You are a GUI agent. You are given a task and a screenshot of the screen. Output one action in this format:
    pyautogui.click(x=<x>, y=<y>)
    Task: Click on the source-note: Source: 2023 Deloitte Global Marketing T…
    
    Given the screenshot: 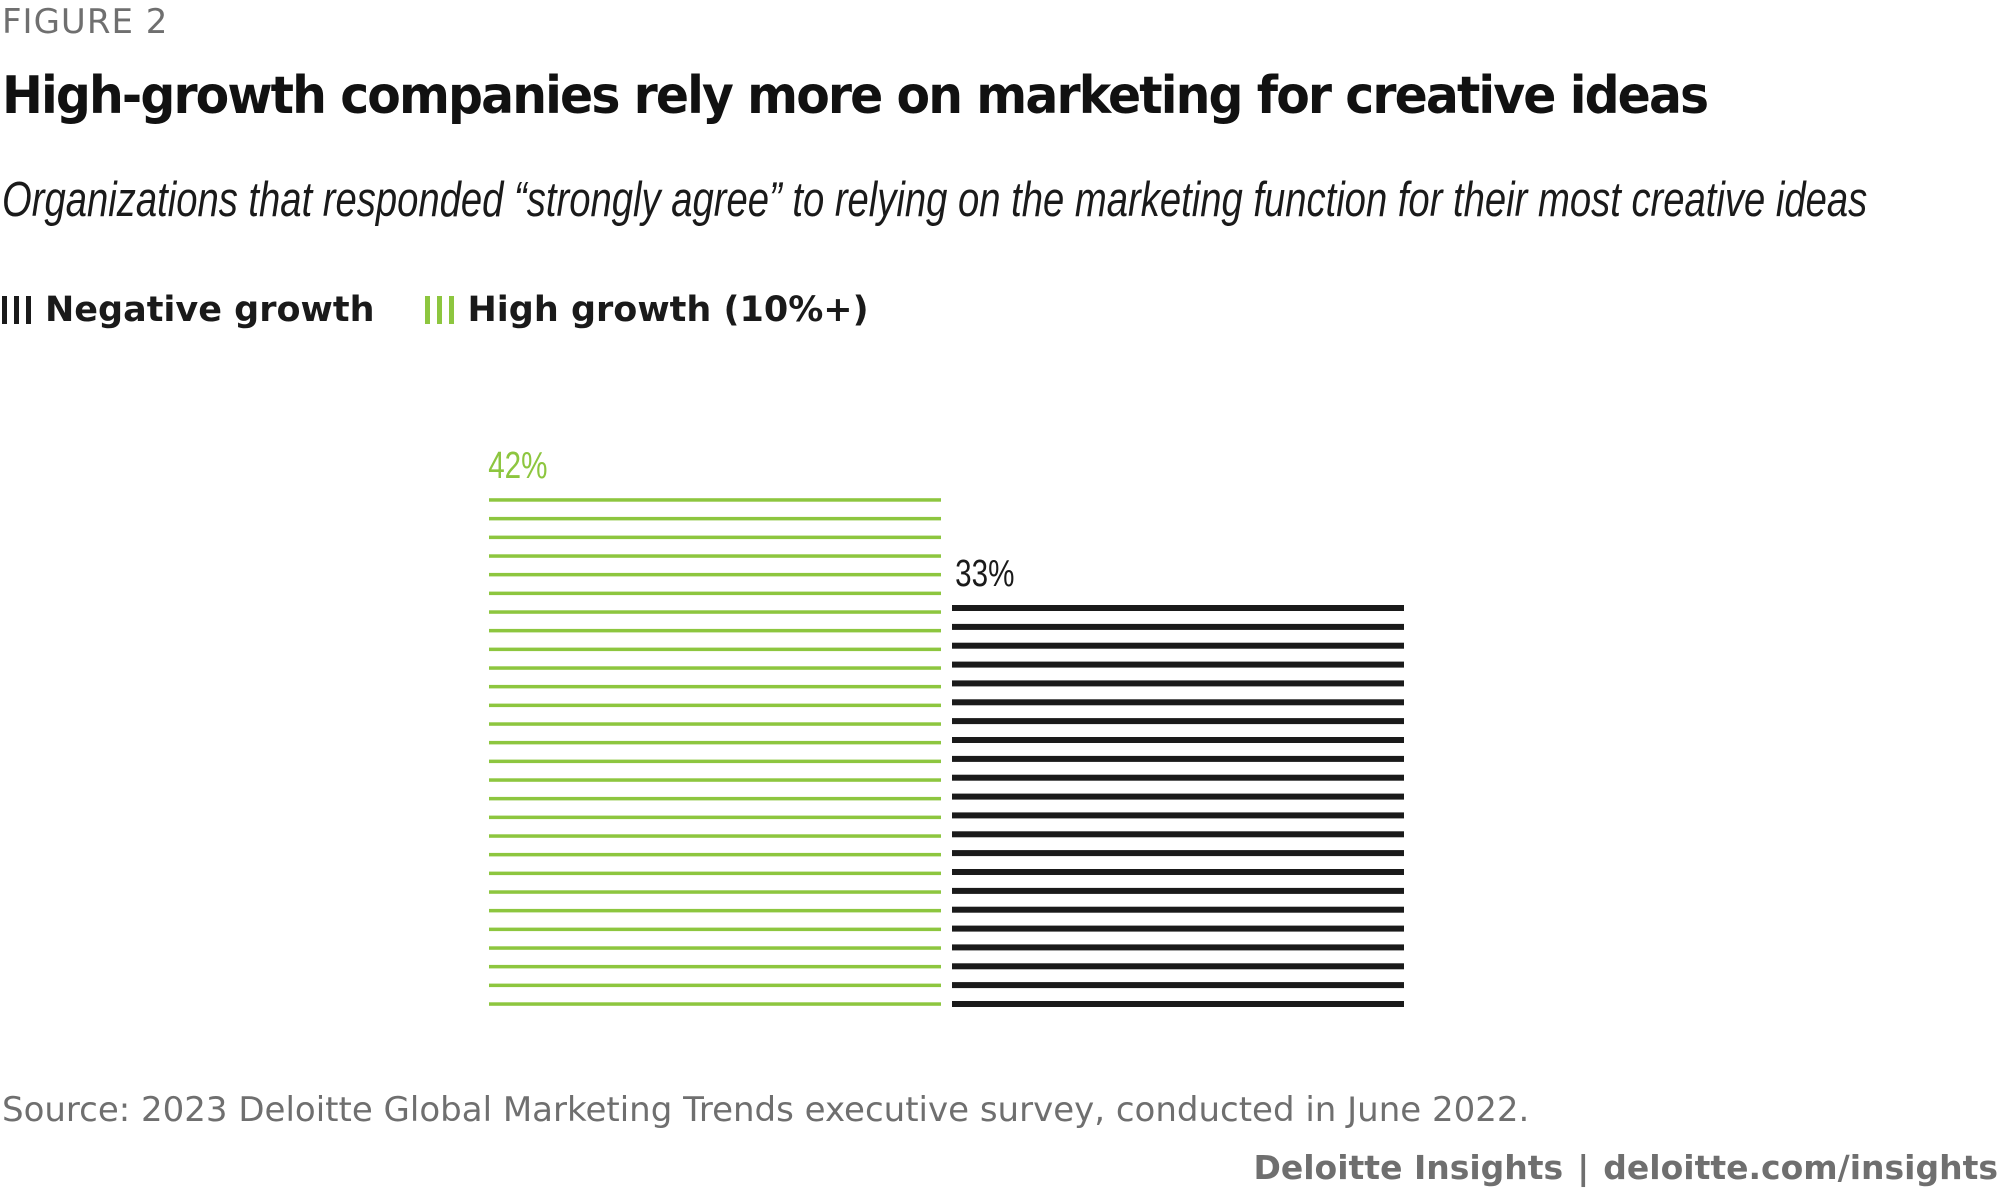 What is the action you would take?
    pyautogui.click(x=766, y=1110)
    